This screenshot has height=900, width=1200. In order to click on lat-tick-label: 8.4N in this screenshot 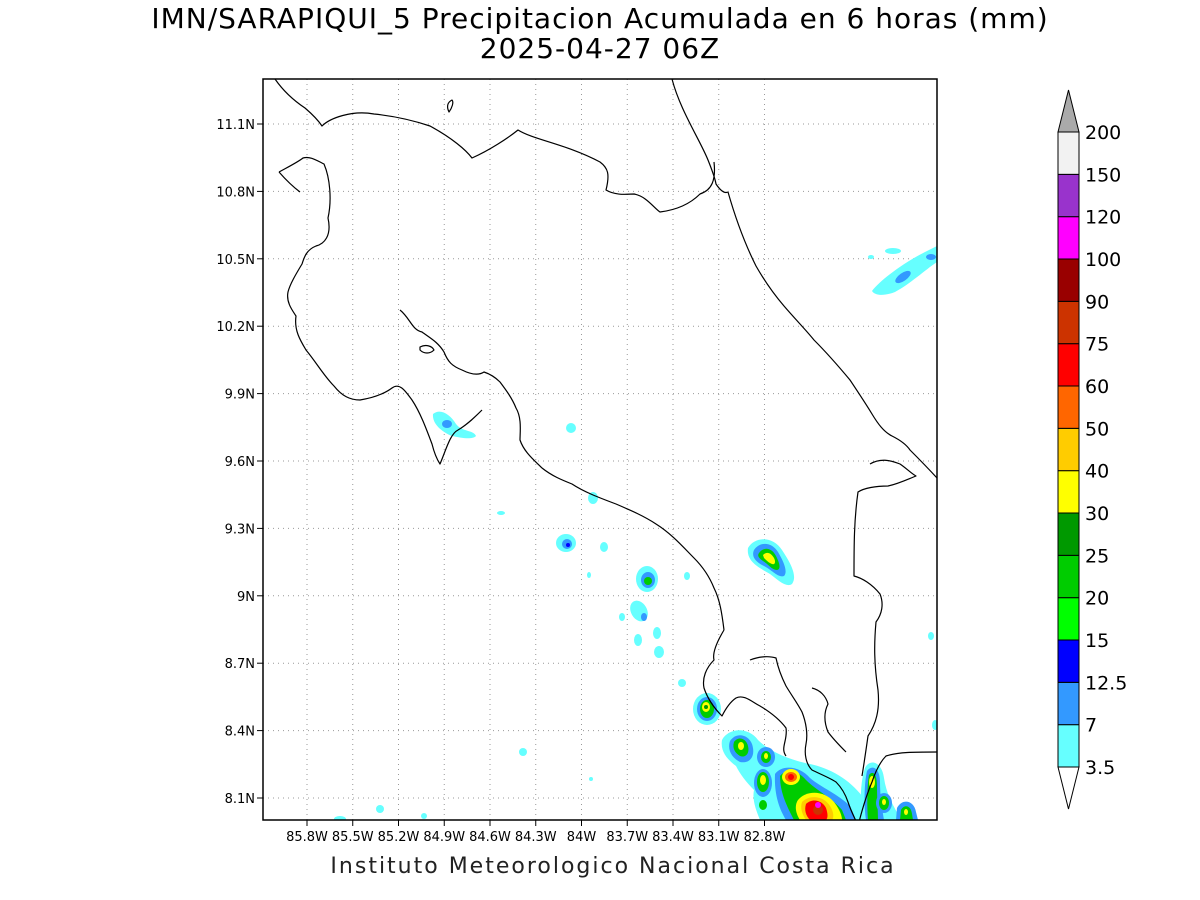, I will do `click(240, 732)`.